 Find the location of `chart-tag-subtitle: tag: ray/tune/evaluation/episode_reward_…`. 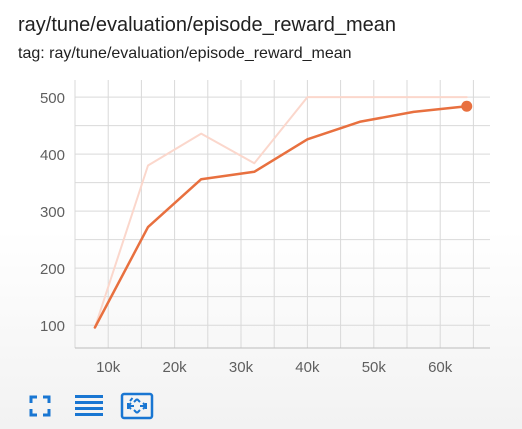

chart-tag-subtitle: tag: ray/tune/evaluation/episode_reward_… is located at coordinates (185, 53).